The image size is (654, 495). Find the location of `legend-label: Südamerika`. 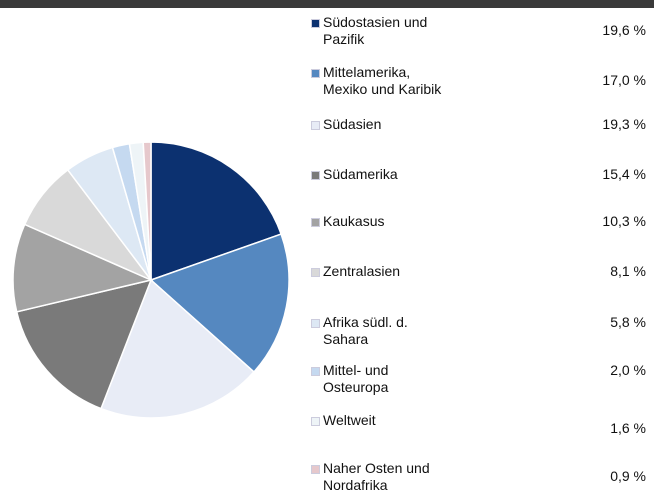

legend-label: Südamerika is located at coordinates (360, 174).